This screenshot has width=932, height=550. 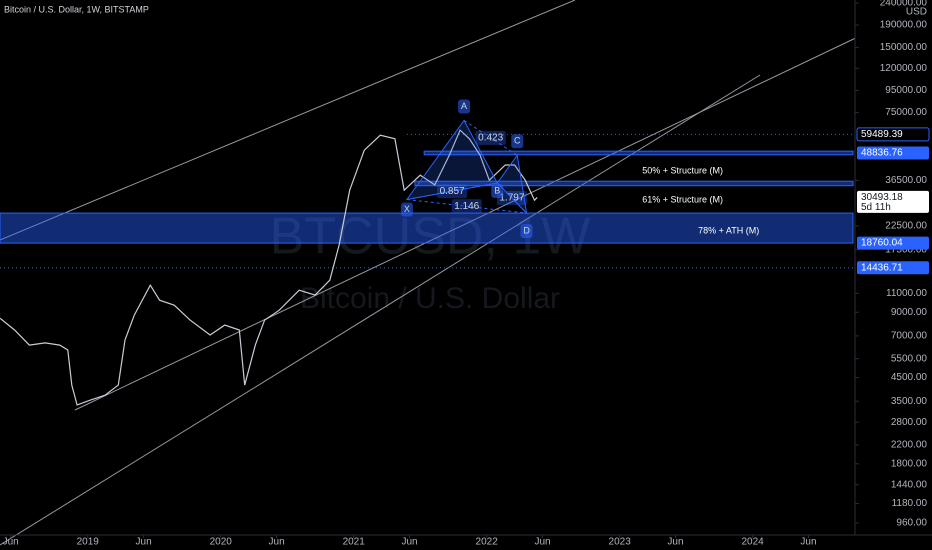 I want to click on pattern-point-label: X, so click(x=407, y=209).